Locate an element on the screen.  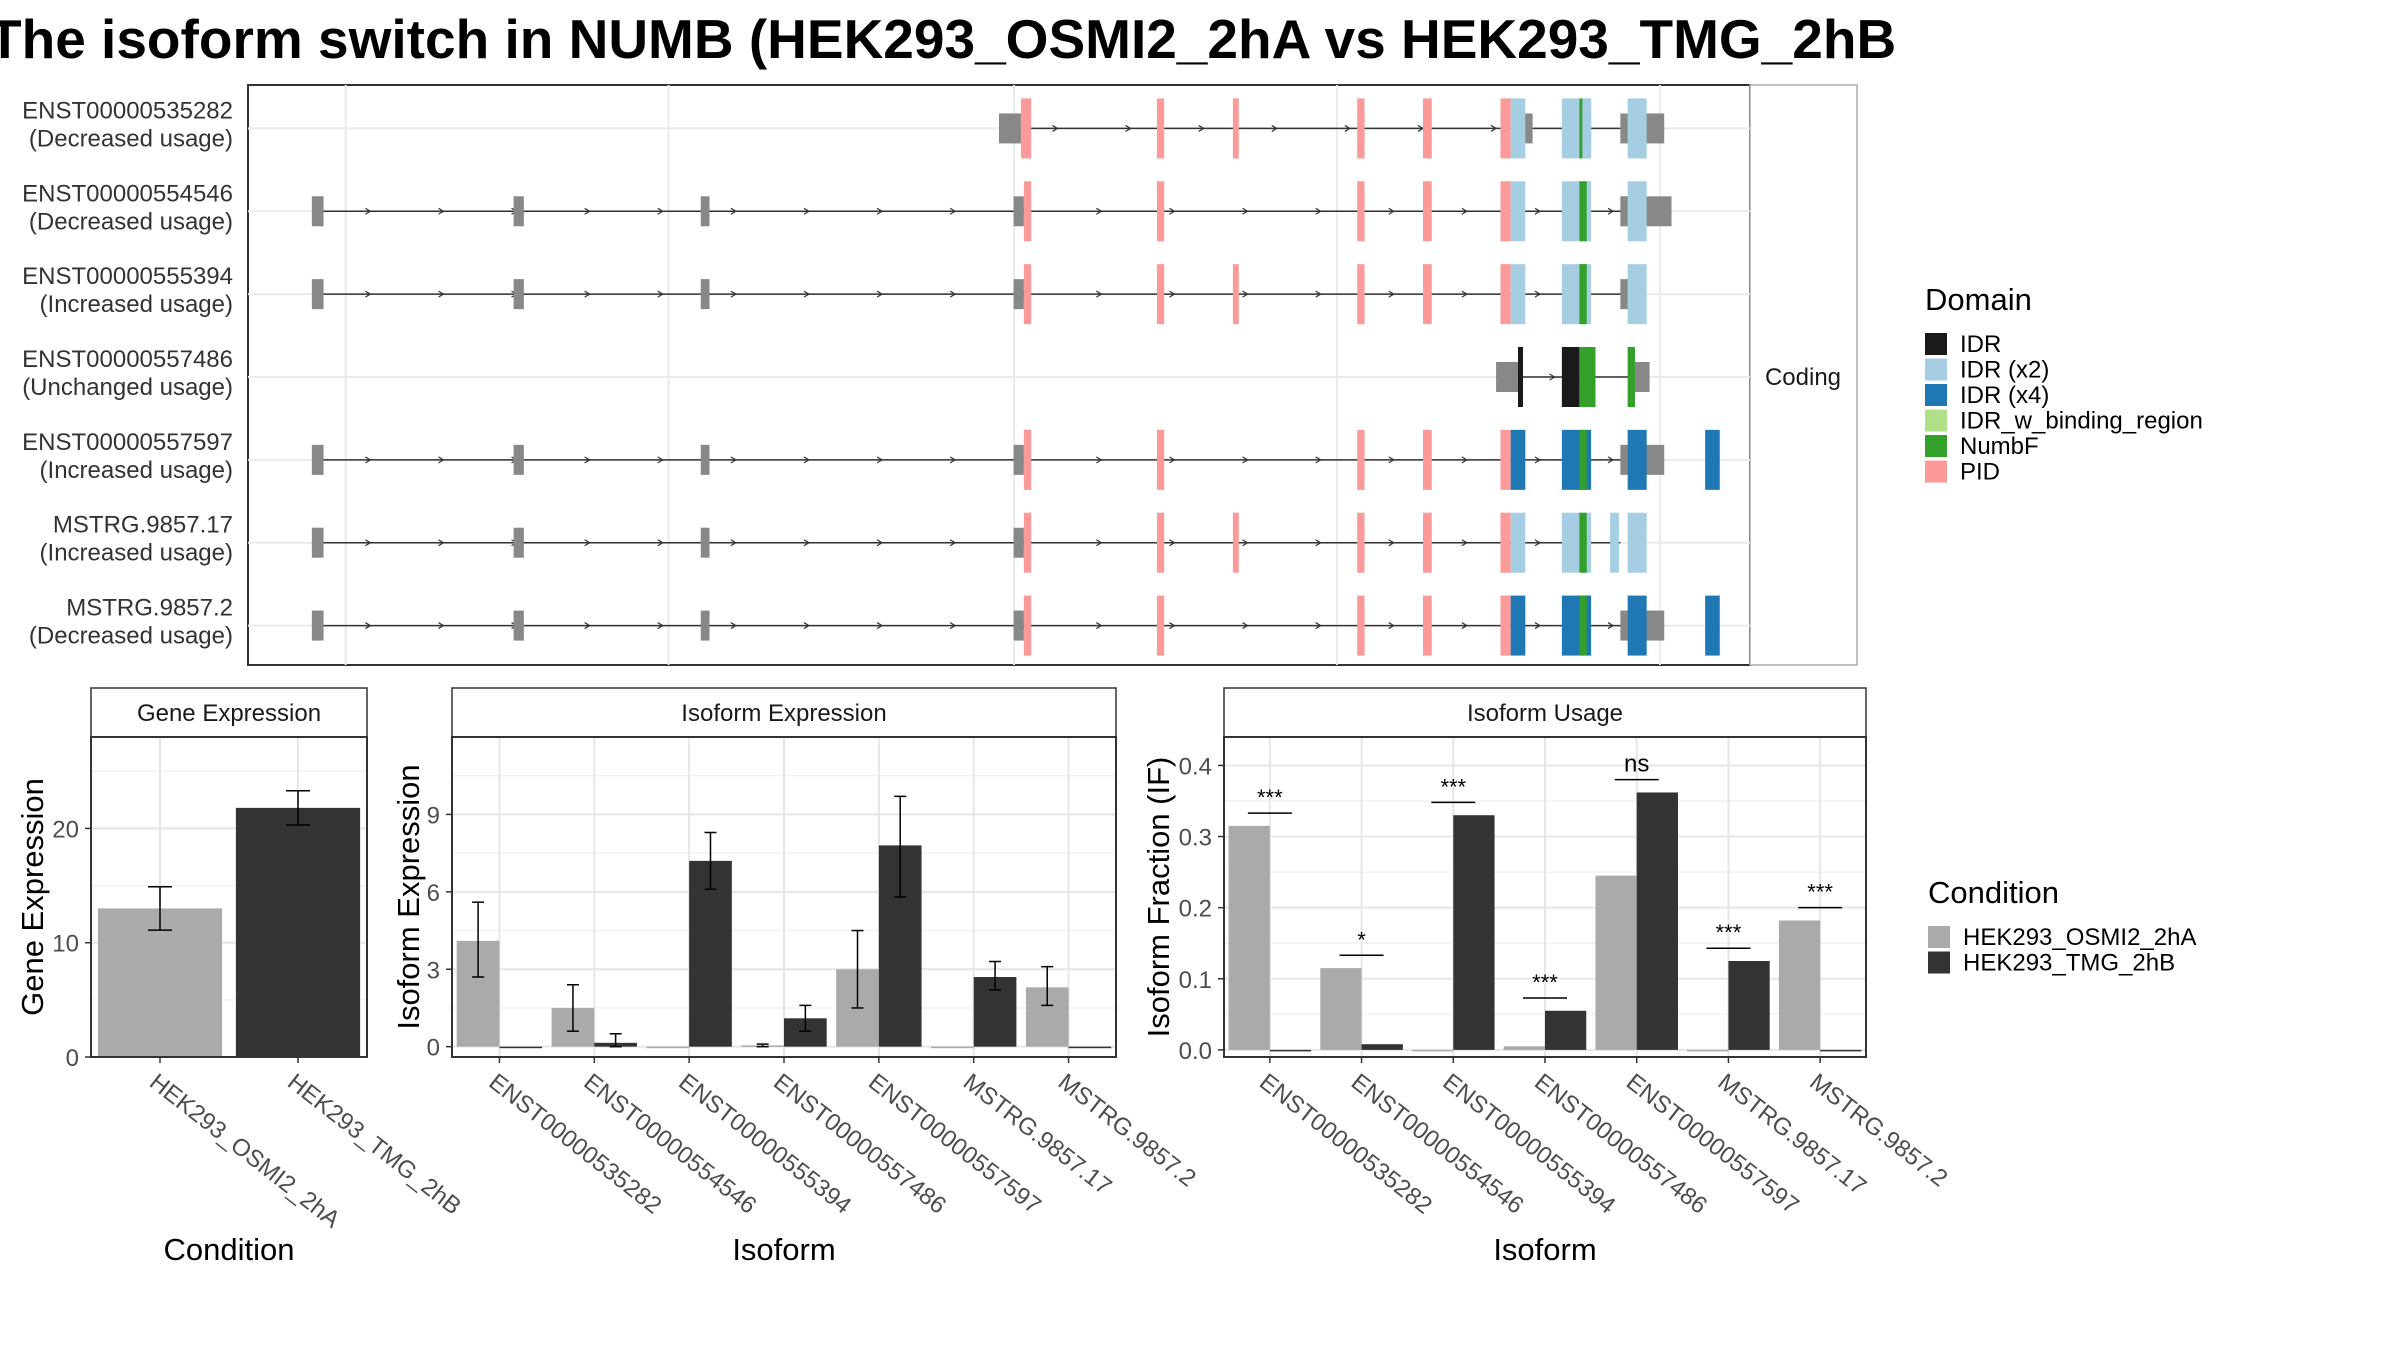
plot-border is located at coordinates (229, 897).